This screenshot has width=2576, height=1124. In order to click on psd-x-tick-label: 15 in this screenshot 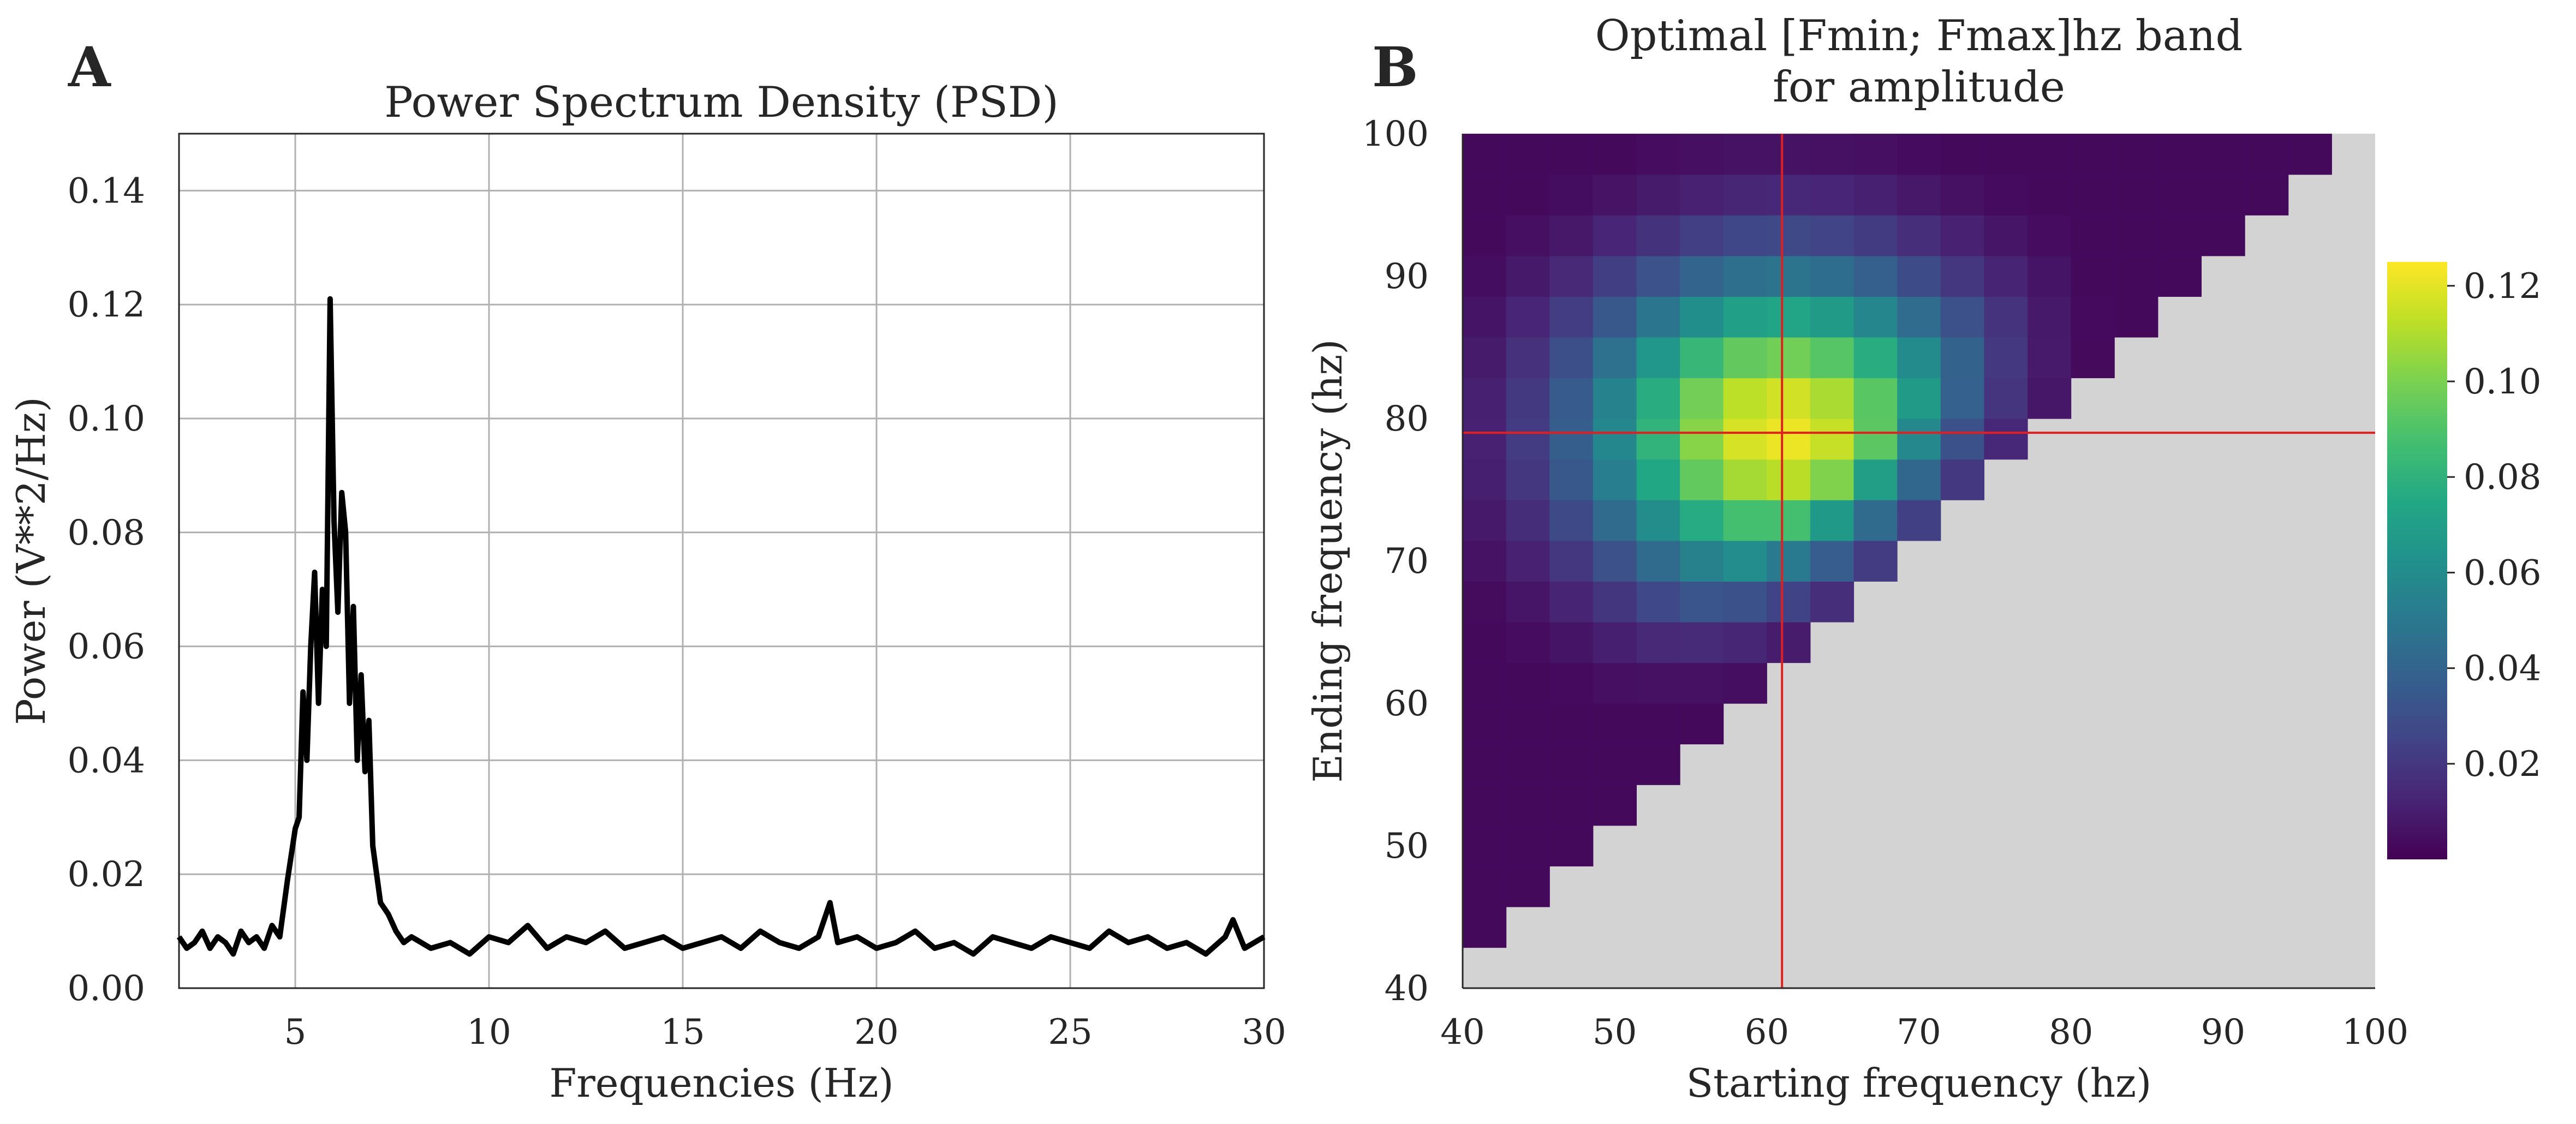, I will do `click(682, 1032)`.